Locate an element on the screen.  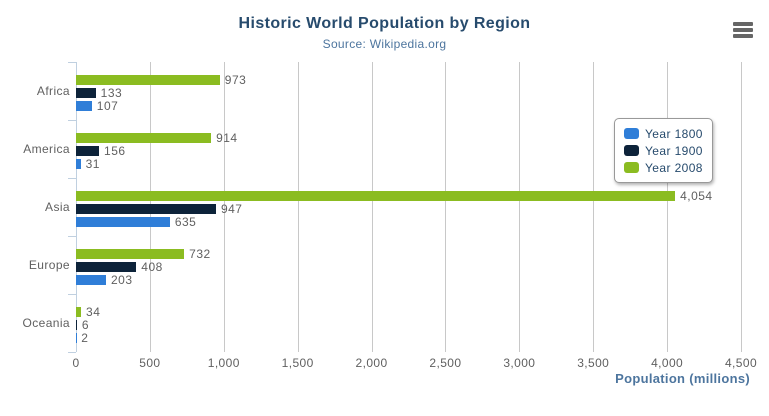
bar-value-label: 914 is located at coordinates (227, 138).